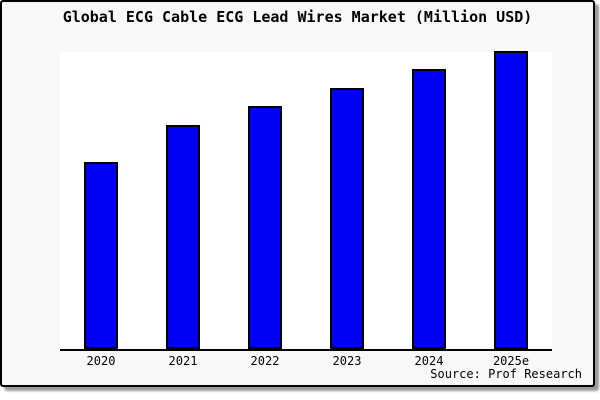 This screenshot has width=600, height=400. Describe the element at coordinates (101, 361) in the screenshot. I see `x-tick-label-2020: 2020` at that location.